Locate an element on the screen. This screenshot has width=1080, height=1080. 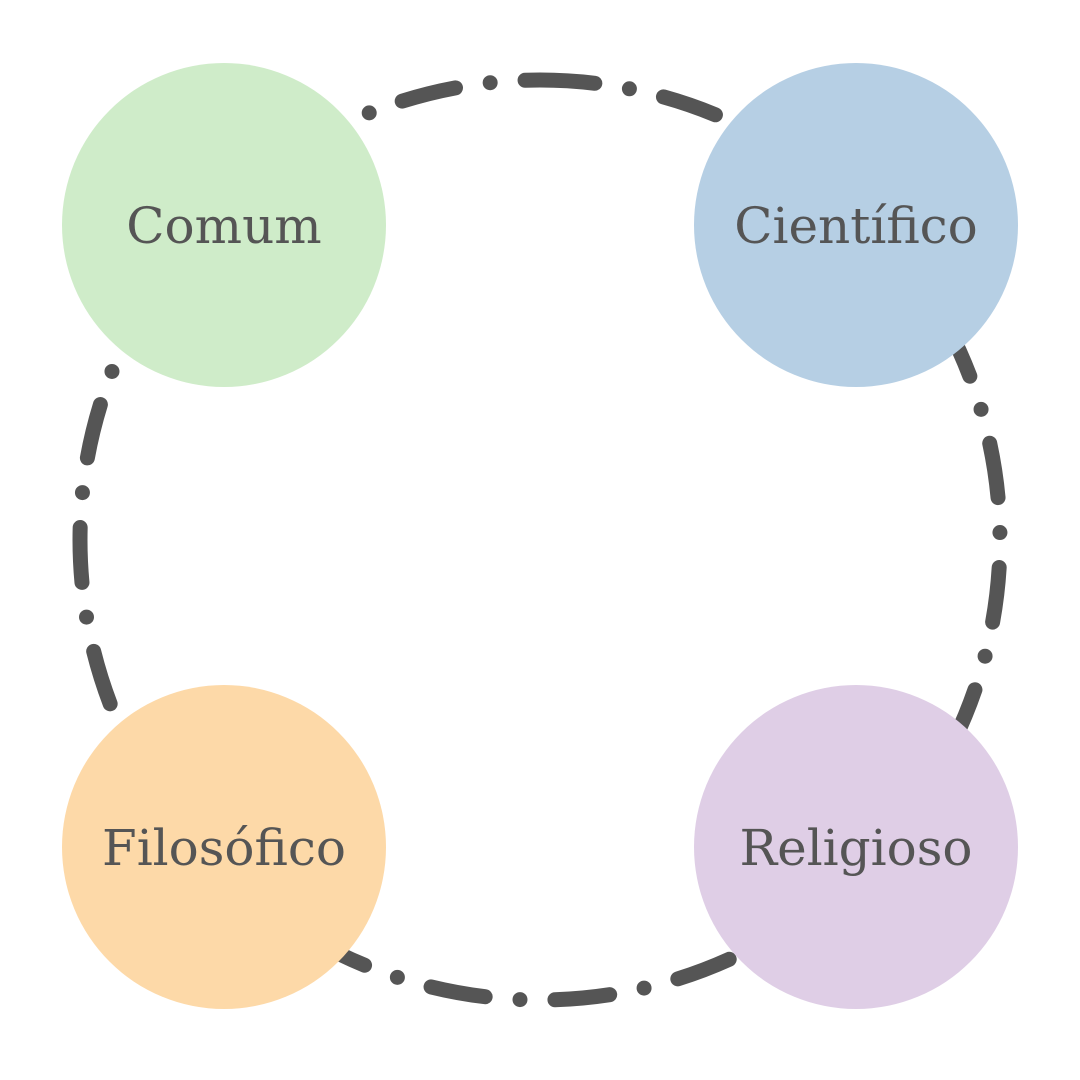
node-cientifico: Científico is located at coordinates (856, 225).